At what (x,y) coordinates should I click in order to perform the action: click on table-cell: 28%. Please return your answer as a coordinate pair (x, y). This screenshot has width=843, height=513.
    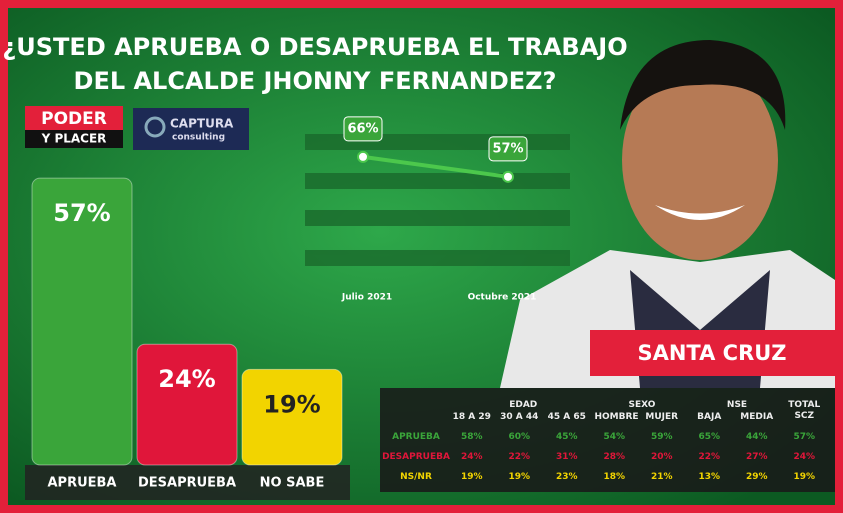
    Looking at the image, I should click on (614, 457).